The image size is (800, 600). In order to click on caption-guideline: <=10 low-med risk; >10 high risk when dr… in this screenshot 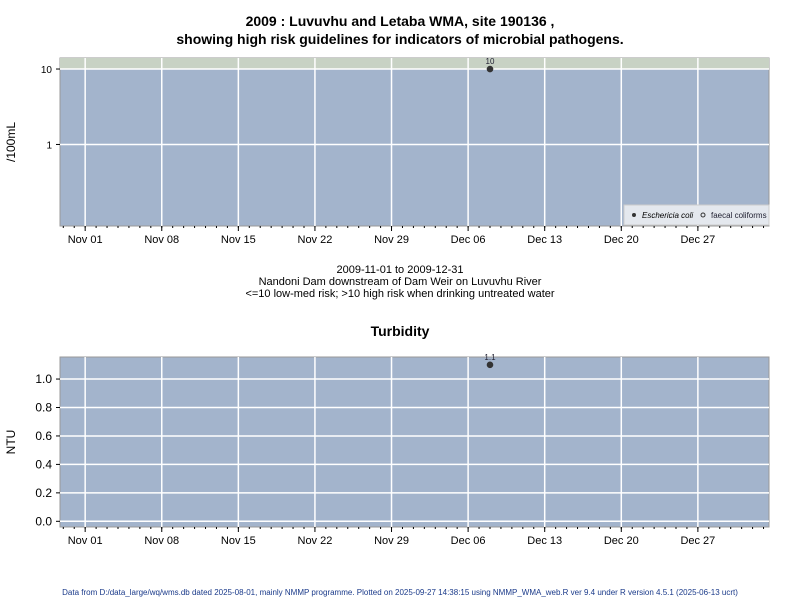, I will do `click(400, 294)`.